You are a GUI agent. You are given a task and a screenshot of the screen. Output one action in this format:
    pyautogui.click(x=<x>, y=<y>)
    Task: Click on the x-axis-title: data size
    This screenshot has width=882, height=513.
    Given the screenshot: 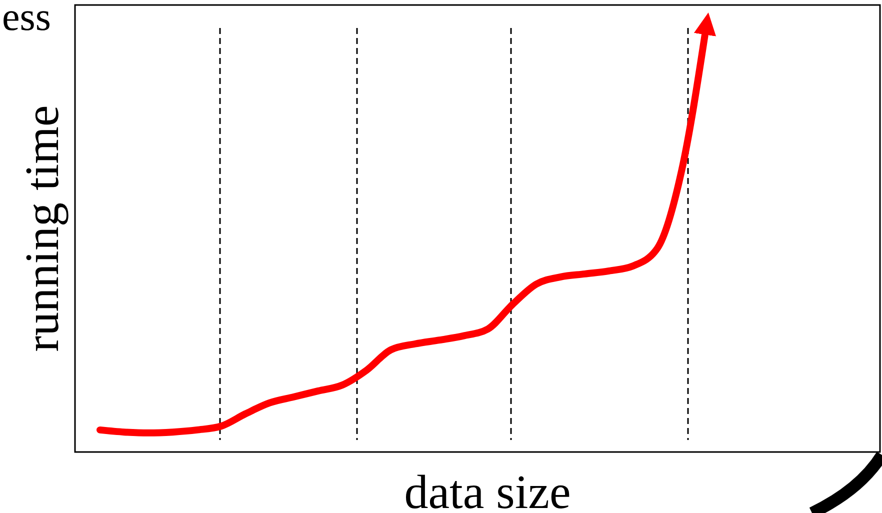 What is the action you would take?
    pyautogui.click(x=487, y=489)
    